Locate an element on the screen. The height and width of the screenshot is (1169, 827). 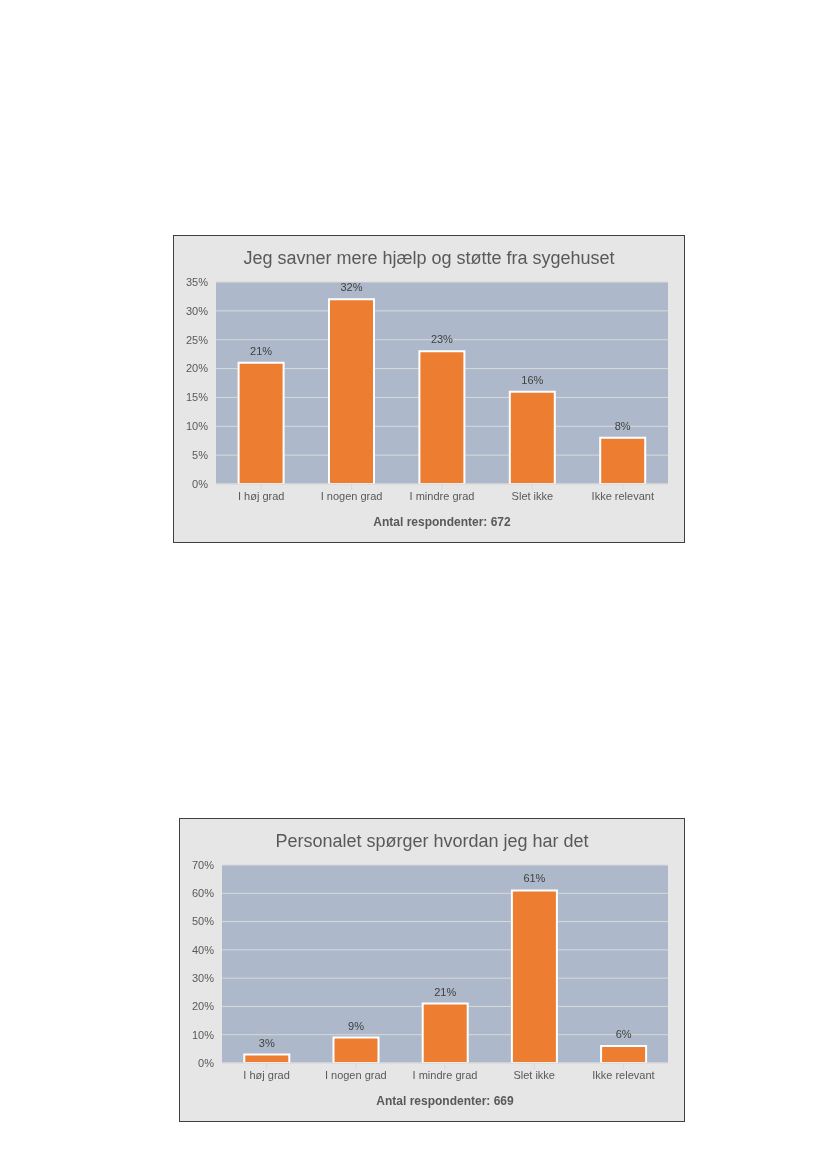
data-label: 32% is located at coordinates (351, 287).